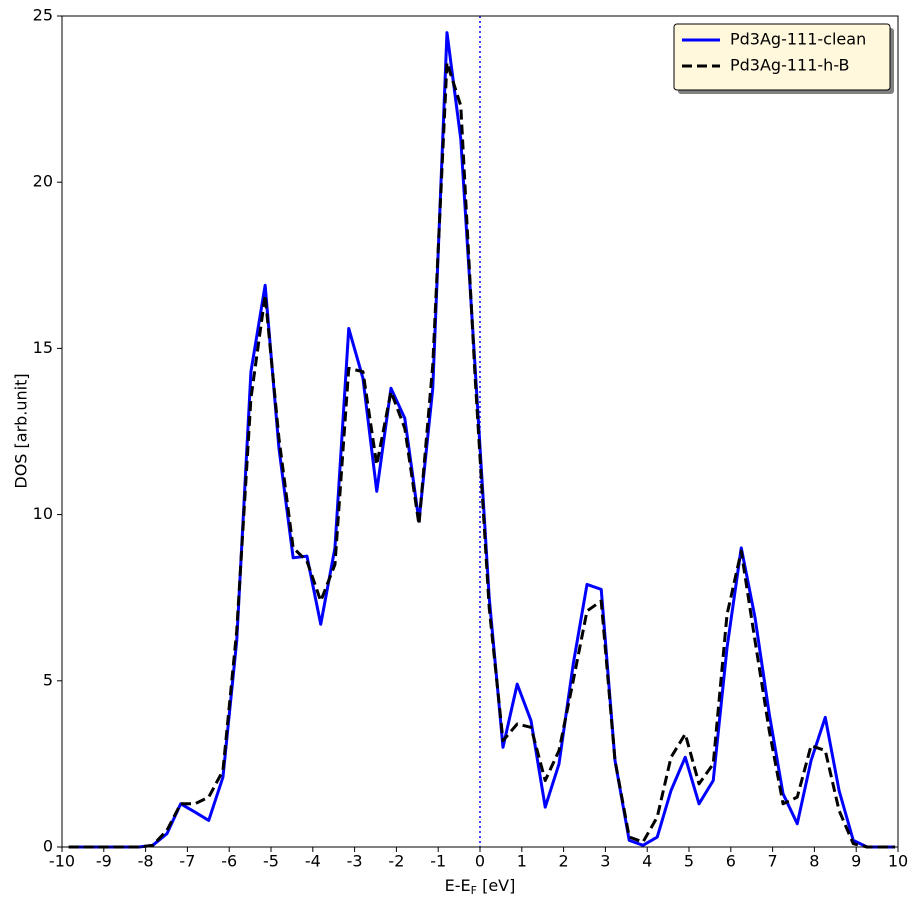 This screenshot has width=920, height=905. What do you see at coordinates (146, 861) in the screenshot?
I see `x-tick-label: -8` at bounding box center [146, 861].